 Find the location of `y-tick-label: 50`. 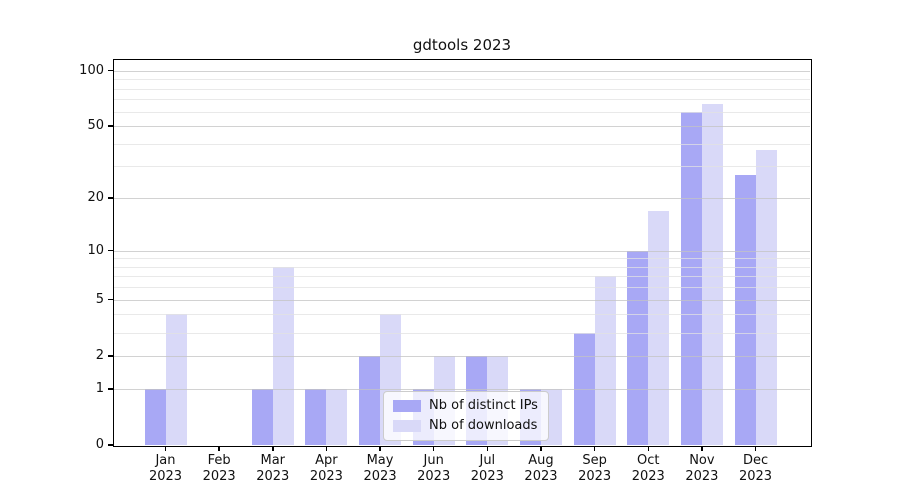

y-tick-label: 50 is located at coordinates (95, 126).